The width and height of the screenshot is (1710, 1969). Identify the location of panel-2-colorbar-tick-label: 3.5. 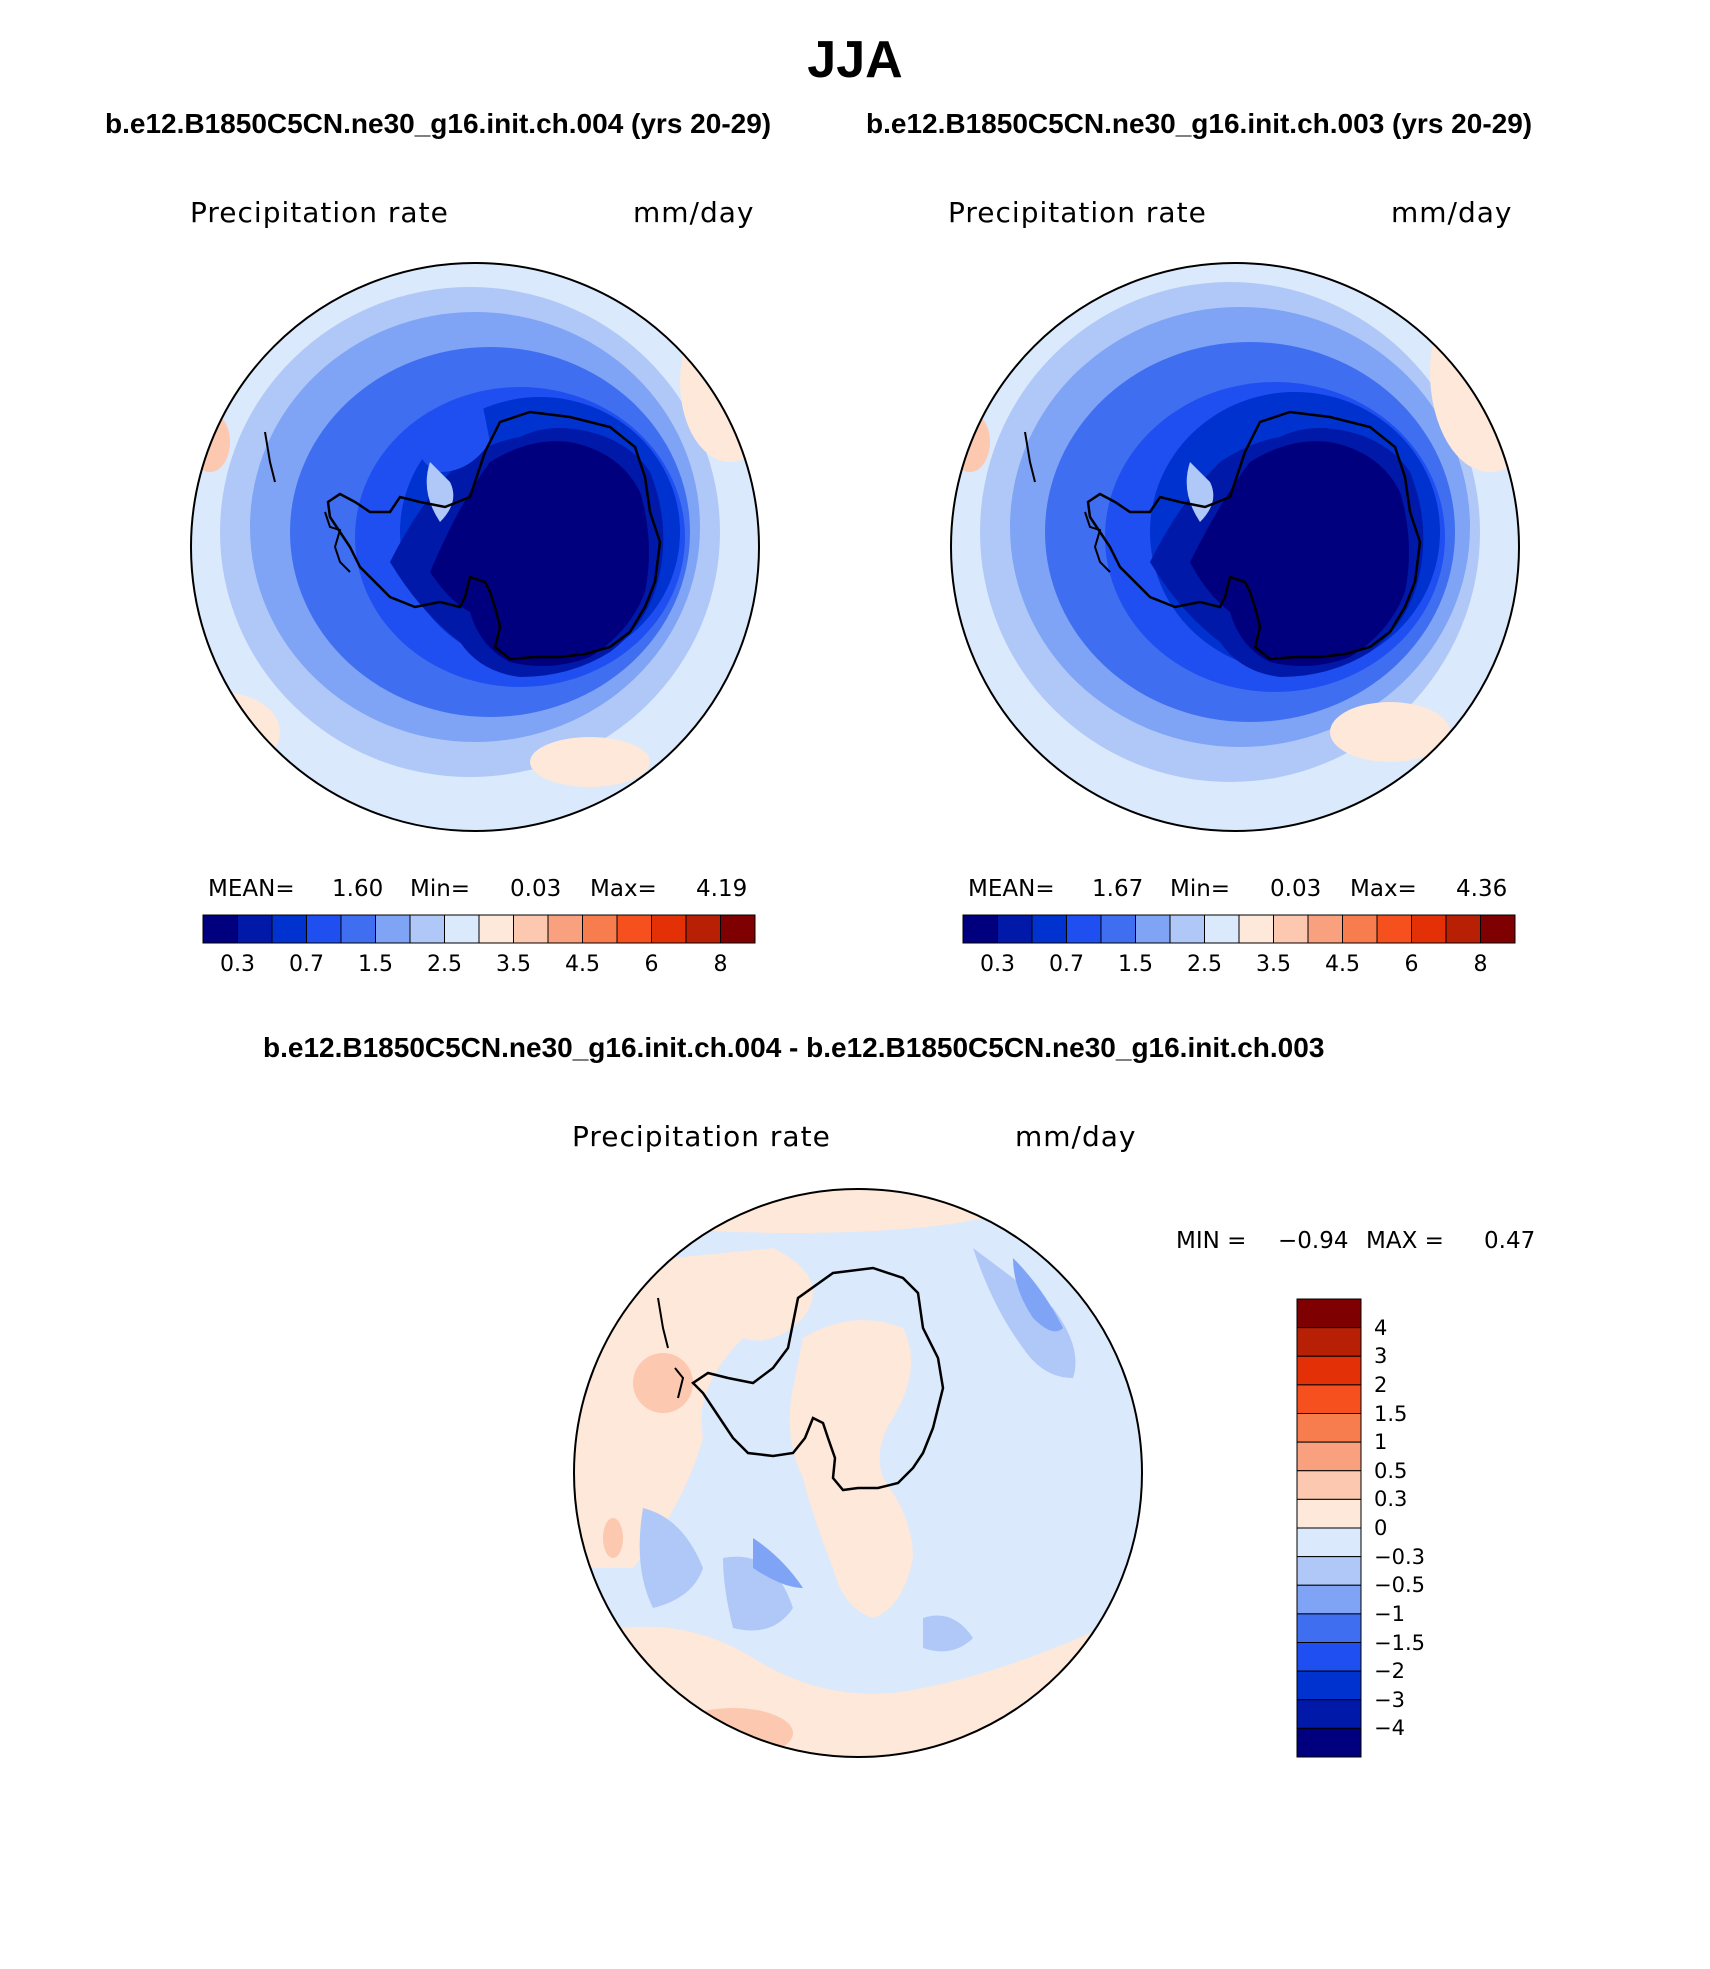
(1273, 964).